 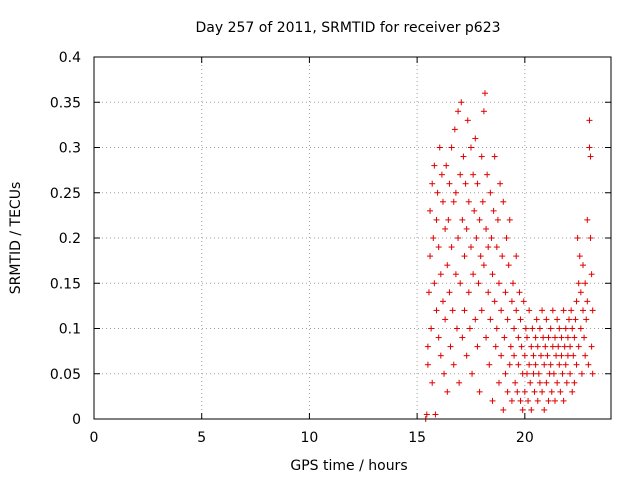 What do you see at coordinates (201, 438) in the screenshot?
I see `x-tick-label: 5` at bounding box center [201, 438].